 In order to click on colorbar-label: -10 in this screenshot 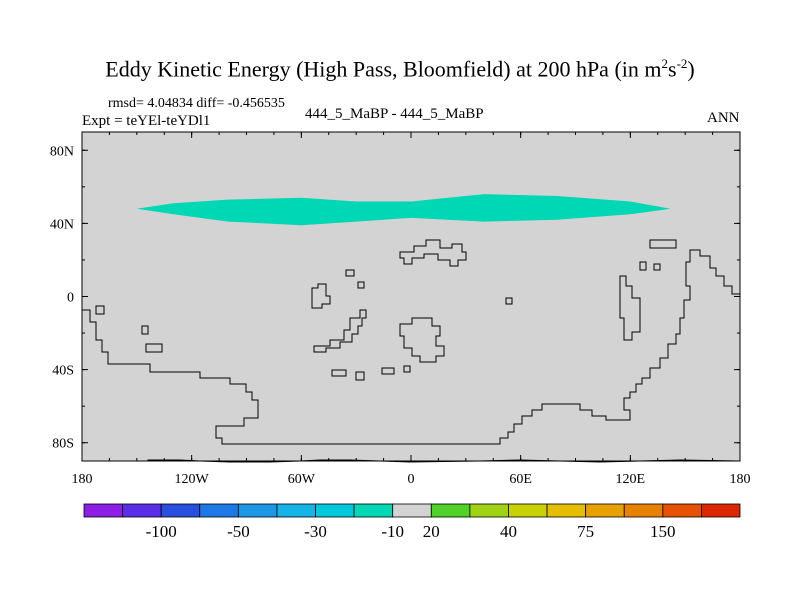, I will do `click(392, 531)`.